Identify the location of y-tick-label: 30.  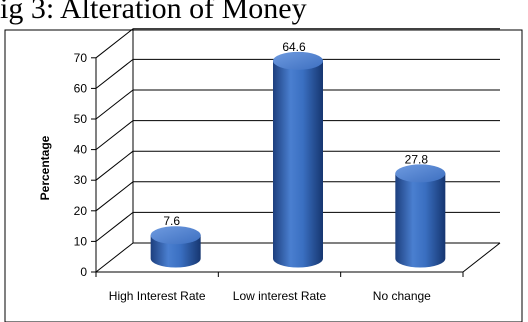
(81, 180).